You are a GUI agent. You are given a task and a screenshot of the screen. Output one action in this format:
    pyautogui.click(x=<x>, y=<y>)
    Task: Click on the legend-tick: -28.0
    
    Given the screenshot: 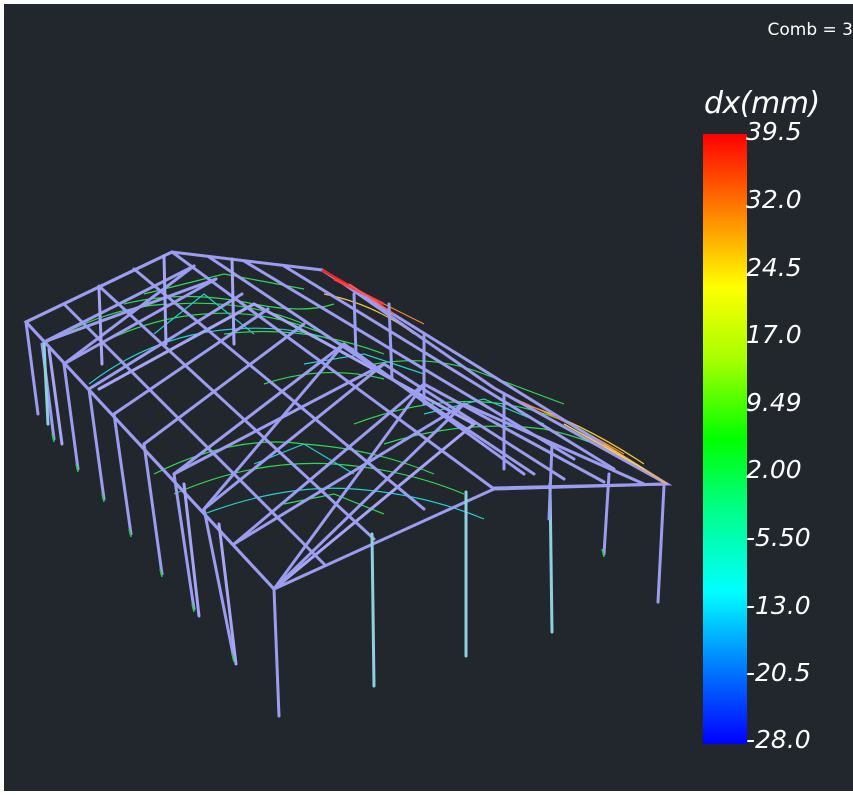 What is the action you would take?
    pyautogui.click(x=778, y=739)
    